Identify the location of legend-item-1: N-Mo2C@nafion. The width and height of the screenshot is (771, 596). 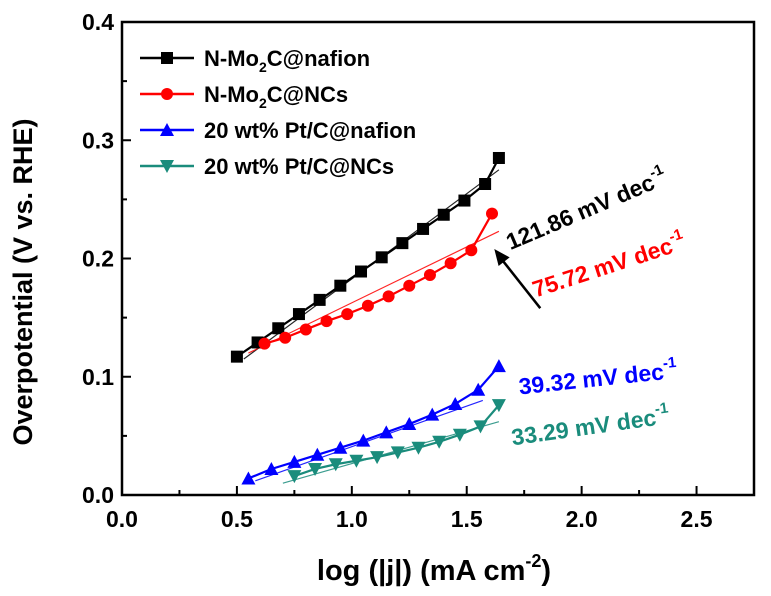
(255, 60).